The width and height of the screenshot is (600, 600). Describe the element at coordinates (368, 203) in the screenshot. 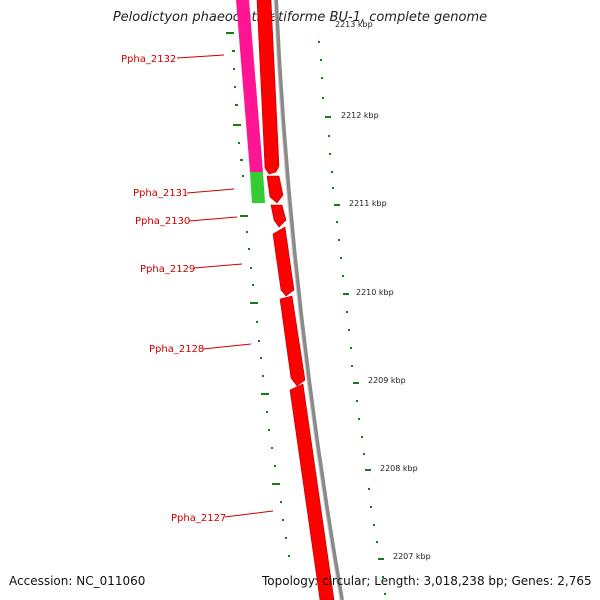

I see `scale-tick-label: 2211 kbp` at that location.